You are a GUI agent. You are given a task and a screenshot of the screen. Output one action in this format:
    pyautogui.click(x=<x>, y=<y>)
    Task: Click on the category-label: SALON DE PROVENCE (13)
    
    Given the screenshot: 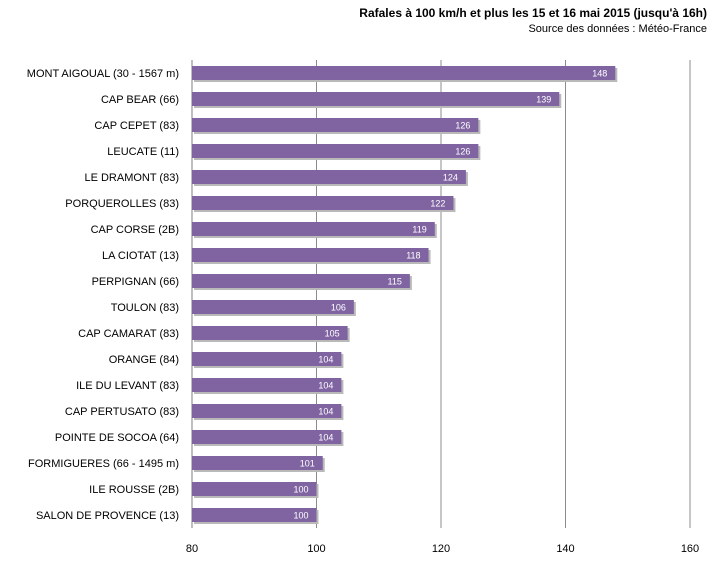 What is the action you would take?
    pyautogui.click(x=107, y=516)
    